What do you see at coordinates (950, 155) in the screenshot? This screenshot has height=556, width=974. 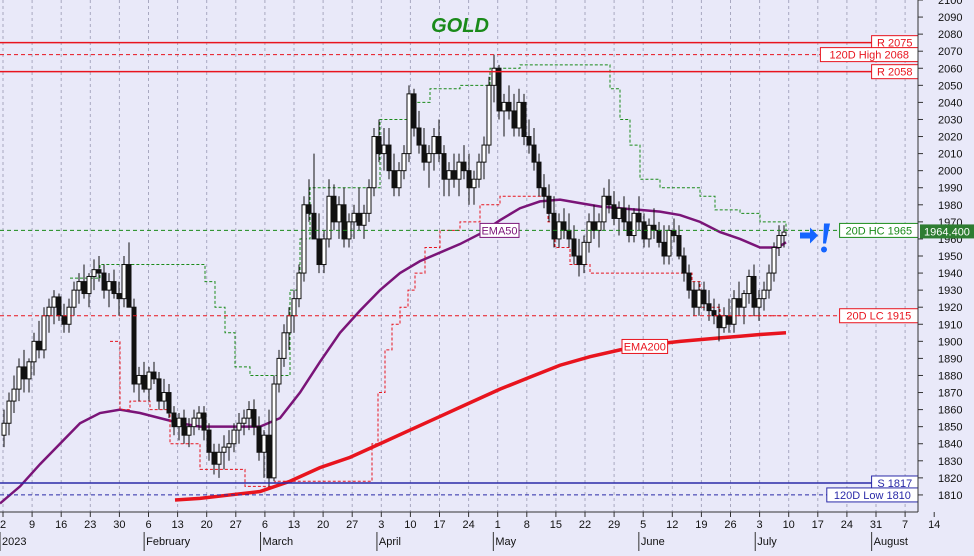 I see `y-tick-label-2010: 2010` at bounding box center [950, 155].